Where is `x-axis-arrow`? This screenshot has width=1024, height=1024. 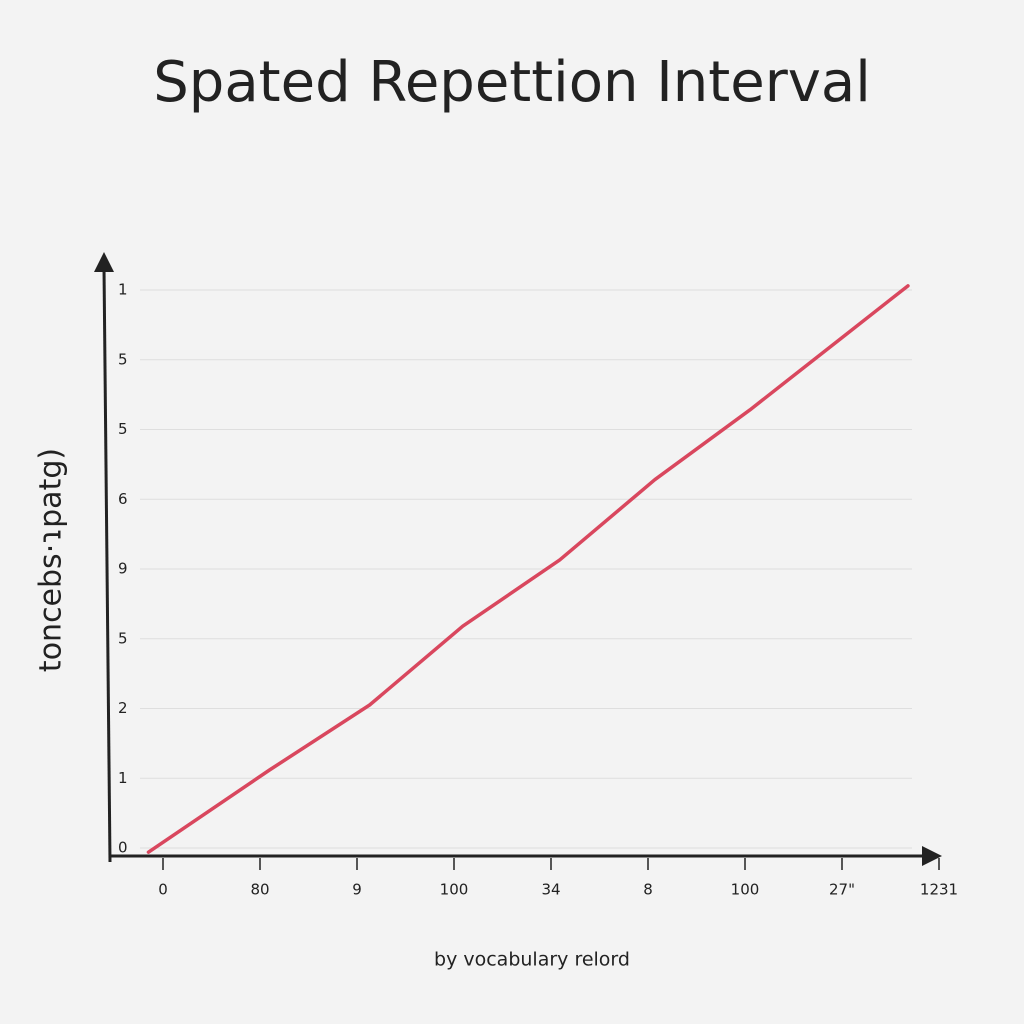 x-axis-arrow is located at coordinates (932, 856).